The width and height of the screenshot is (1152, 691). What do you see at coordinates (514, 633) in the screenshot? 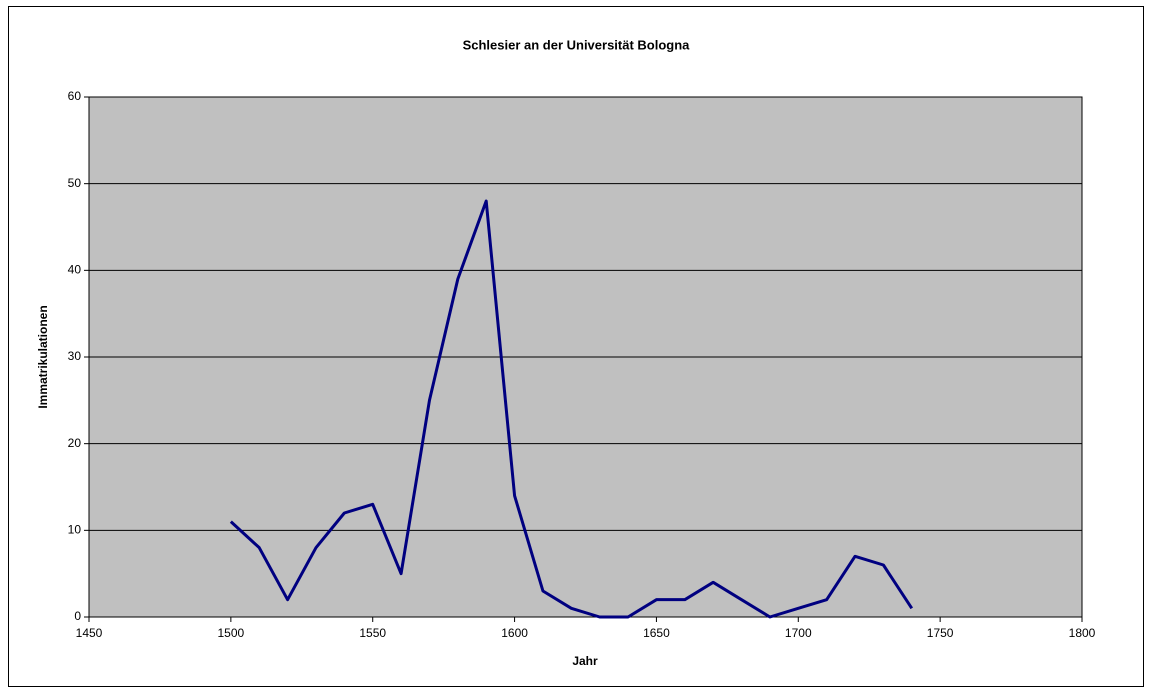
I see `x-tick-label: 1600` at bounding box center [514, 633].